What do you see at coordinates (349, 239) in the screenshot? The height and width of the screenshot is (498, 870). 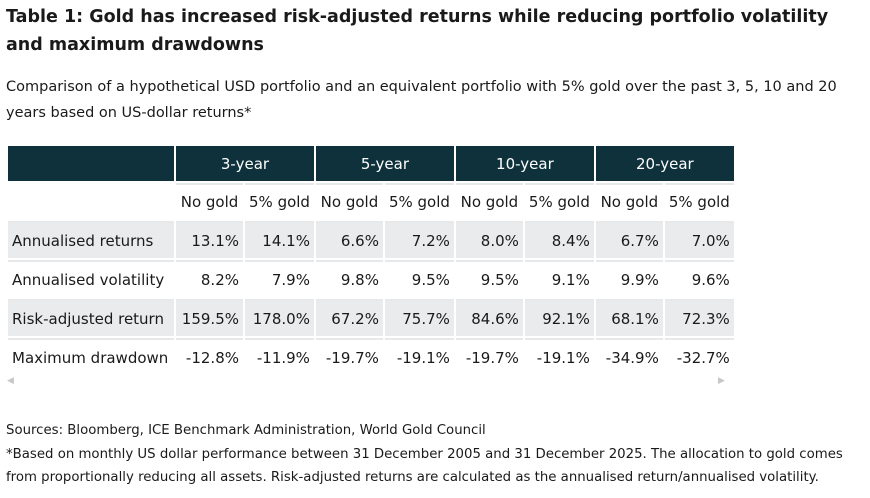 I see `table-cell: 6.6%` at bounding box center [349, 239].